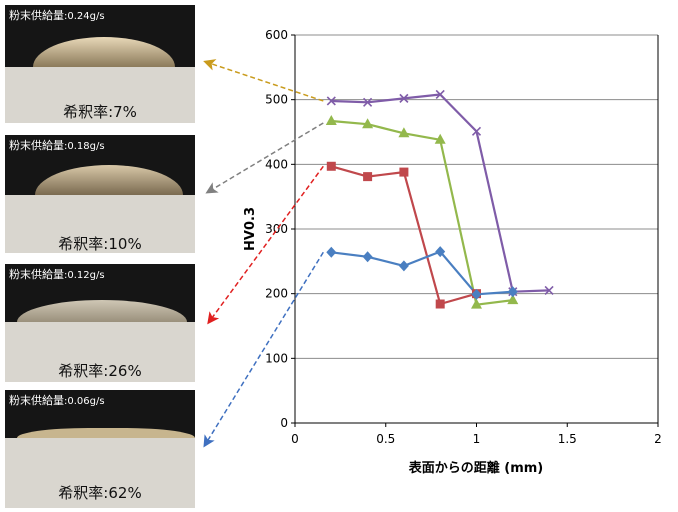 This screenshot has width=678, height=512. What do you see at coordinates (122, 112) in the screenshot?
I see `dilution-value: :7%` at bounding box center [122, 112].